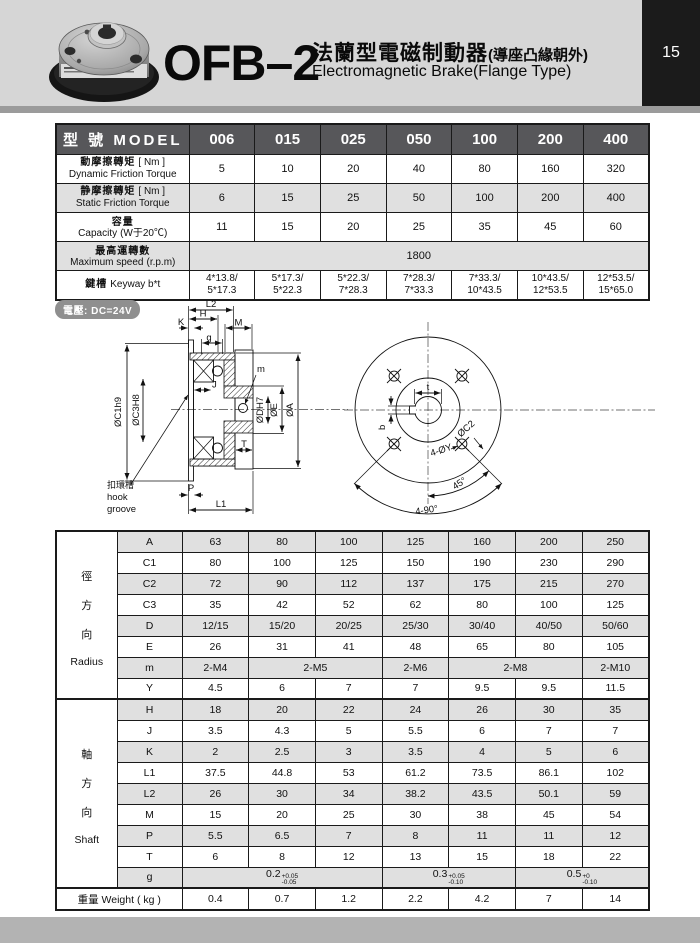  Describe the element at coordinates (415, 709) in the screenshot. I see `cell: 24` at that location.